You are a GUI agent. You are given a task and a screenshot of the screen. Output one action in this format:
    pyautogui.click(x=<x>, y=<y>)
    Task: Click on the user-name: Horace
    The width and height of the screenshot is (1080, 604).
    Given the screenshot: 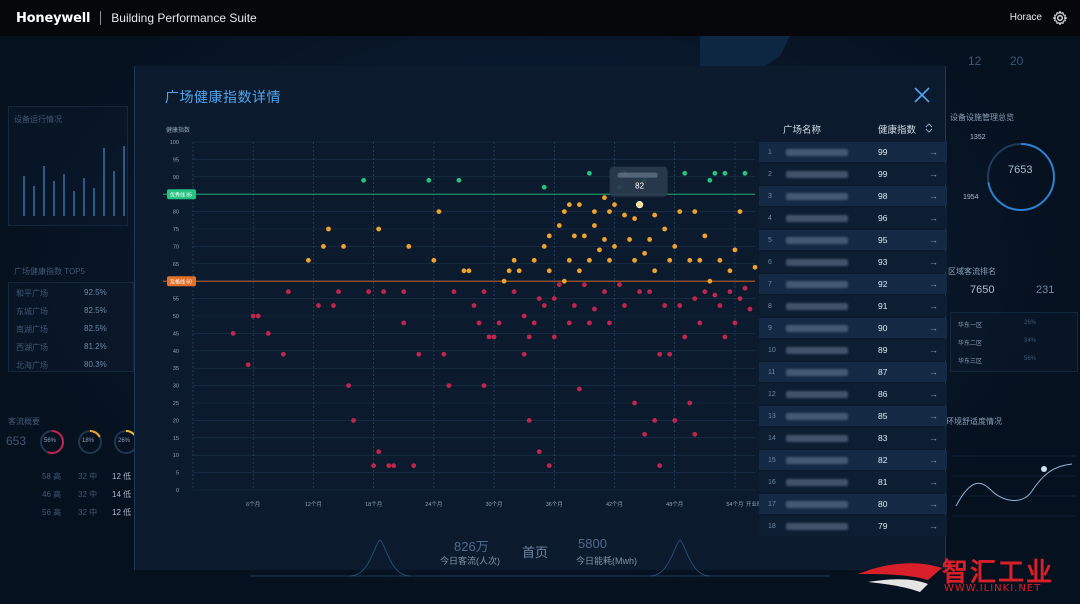 What is the action you would take?
    pyautogui.click(x=1025, y=17)
    